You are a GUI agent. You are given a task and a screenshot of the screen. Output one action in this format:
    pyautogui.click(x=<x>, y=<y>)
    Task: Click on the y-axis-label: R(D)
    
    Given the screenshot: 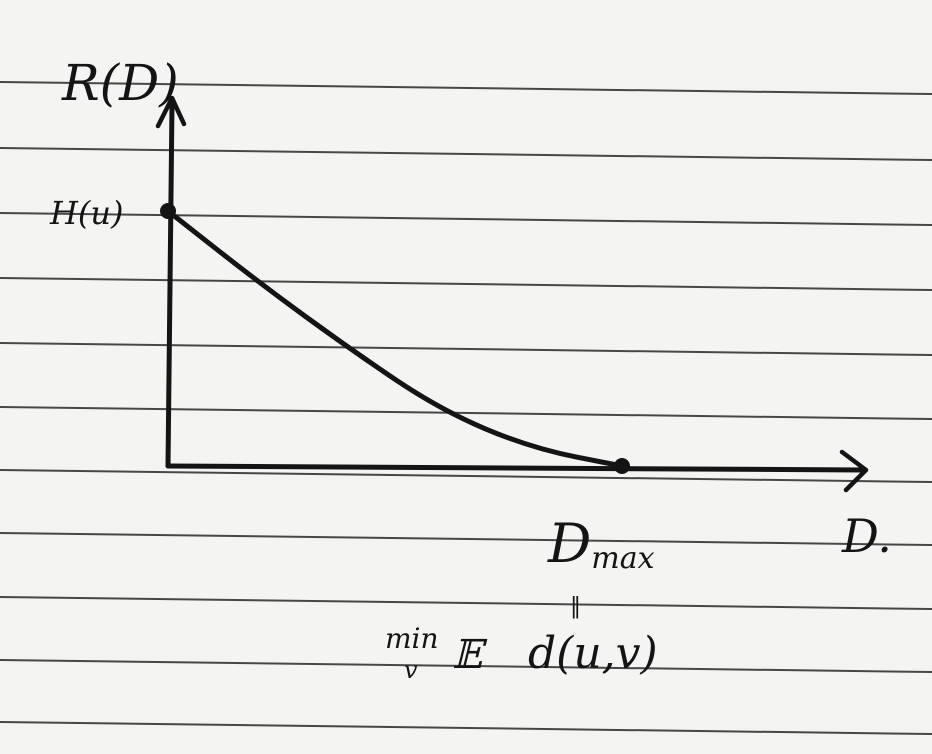 What is the action you would take?
    pyautogui.click(x=120, y=83)
    